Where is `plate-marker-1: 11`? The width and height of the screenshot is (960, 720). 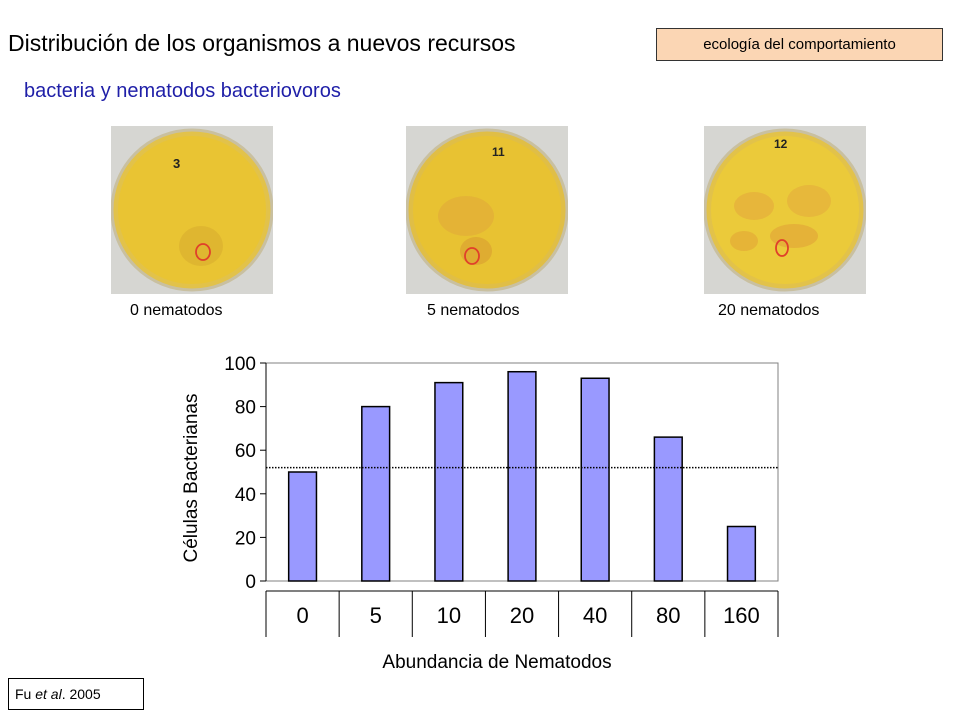 plate-marker-1: 11 is located at coordinates (498, 152).